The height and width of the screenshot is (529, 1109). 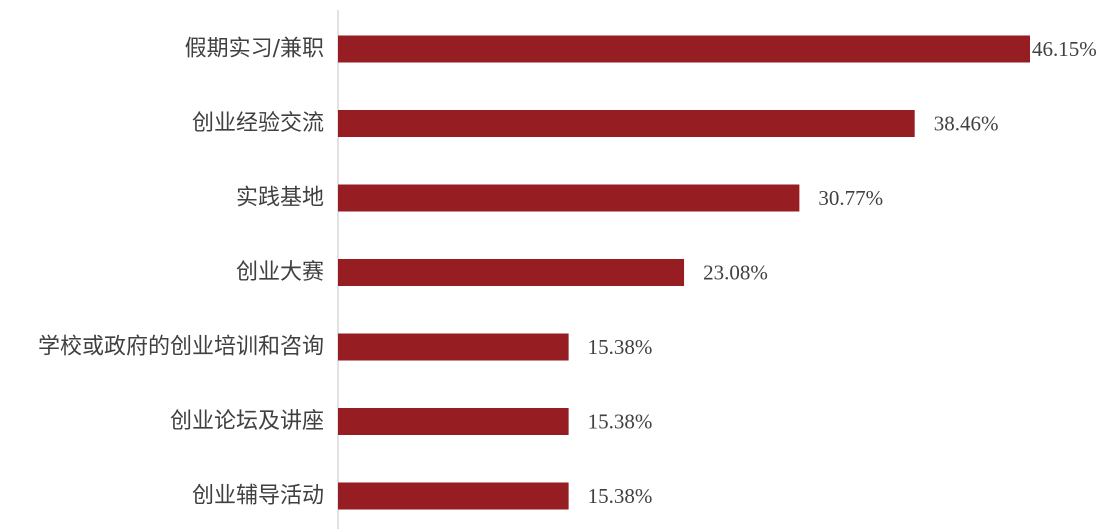 I want to click on category-label: 假期实习/兼职, so click(x=254, y=49).